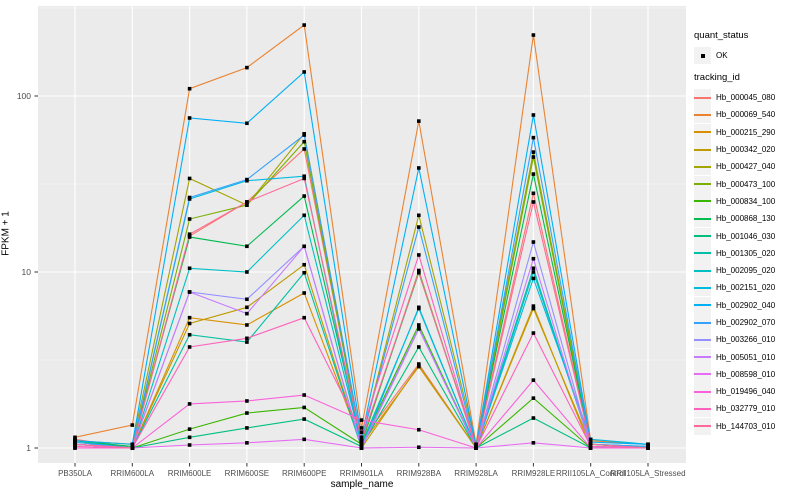 The height and width of the screenshot is (500, 800). I want to click on x-tick-label: RRII105LA_Stressed, so click(647, 473).